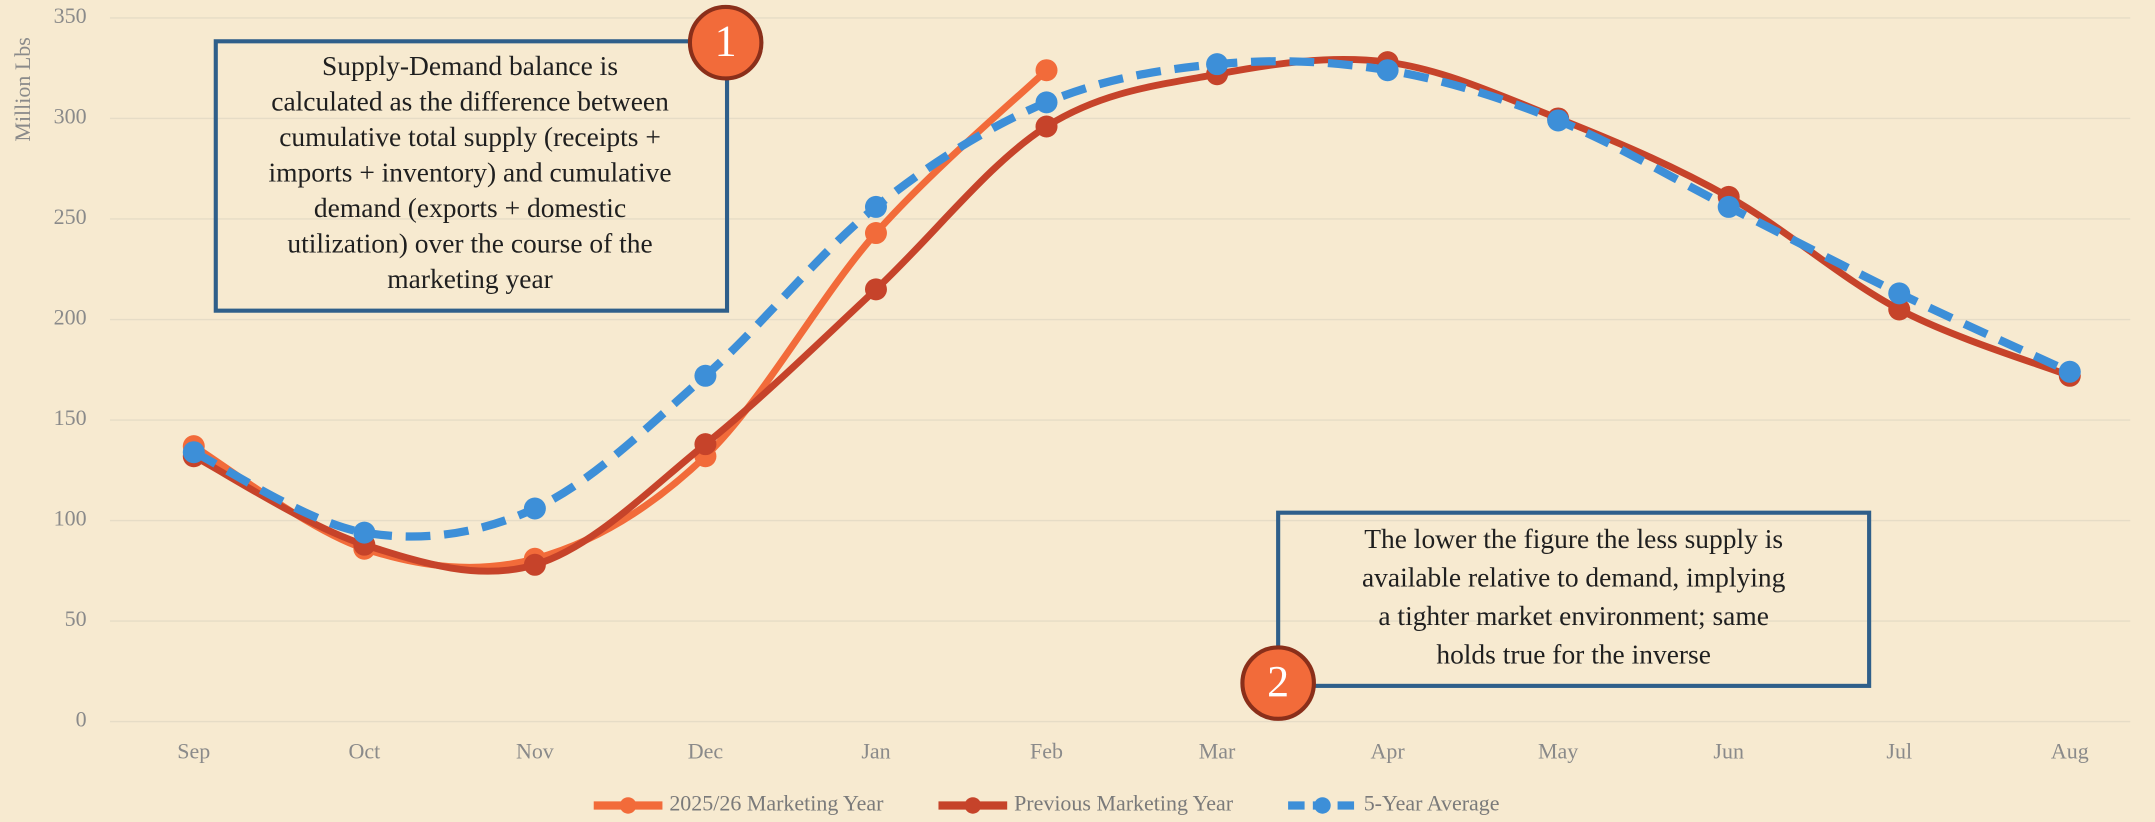  I want to click on x-tick-label: Jun, so click(1728, 750).